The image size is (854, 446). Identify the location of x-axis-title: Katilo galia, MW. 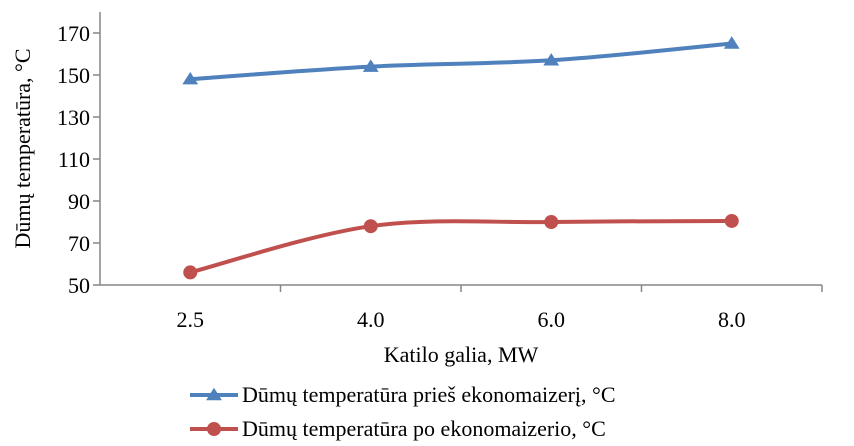
(461, 354).